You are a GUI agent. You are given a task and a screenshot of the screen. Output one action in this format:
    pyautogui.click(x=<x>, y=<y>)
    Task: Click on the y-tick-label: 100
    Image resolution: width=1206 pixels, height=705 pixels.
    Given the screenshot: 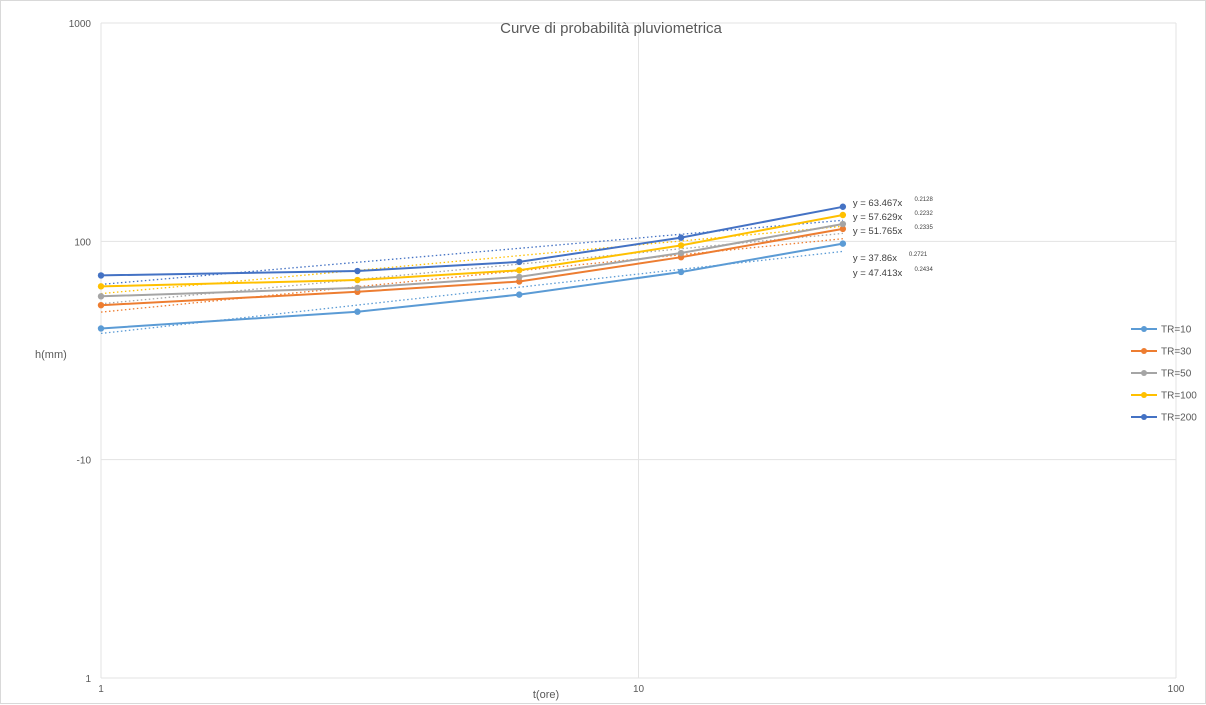 What is the action you would take?
    pyautogui.click(x=82, y=242)
    